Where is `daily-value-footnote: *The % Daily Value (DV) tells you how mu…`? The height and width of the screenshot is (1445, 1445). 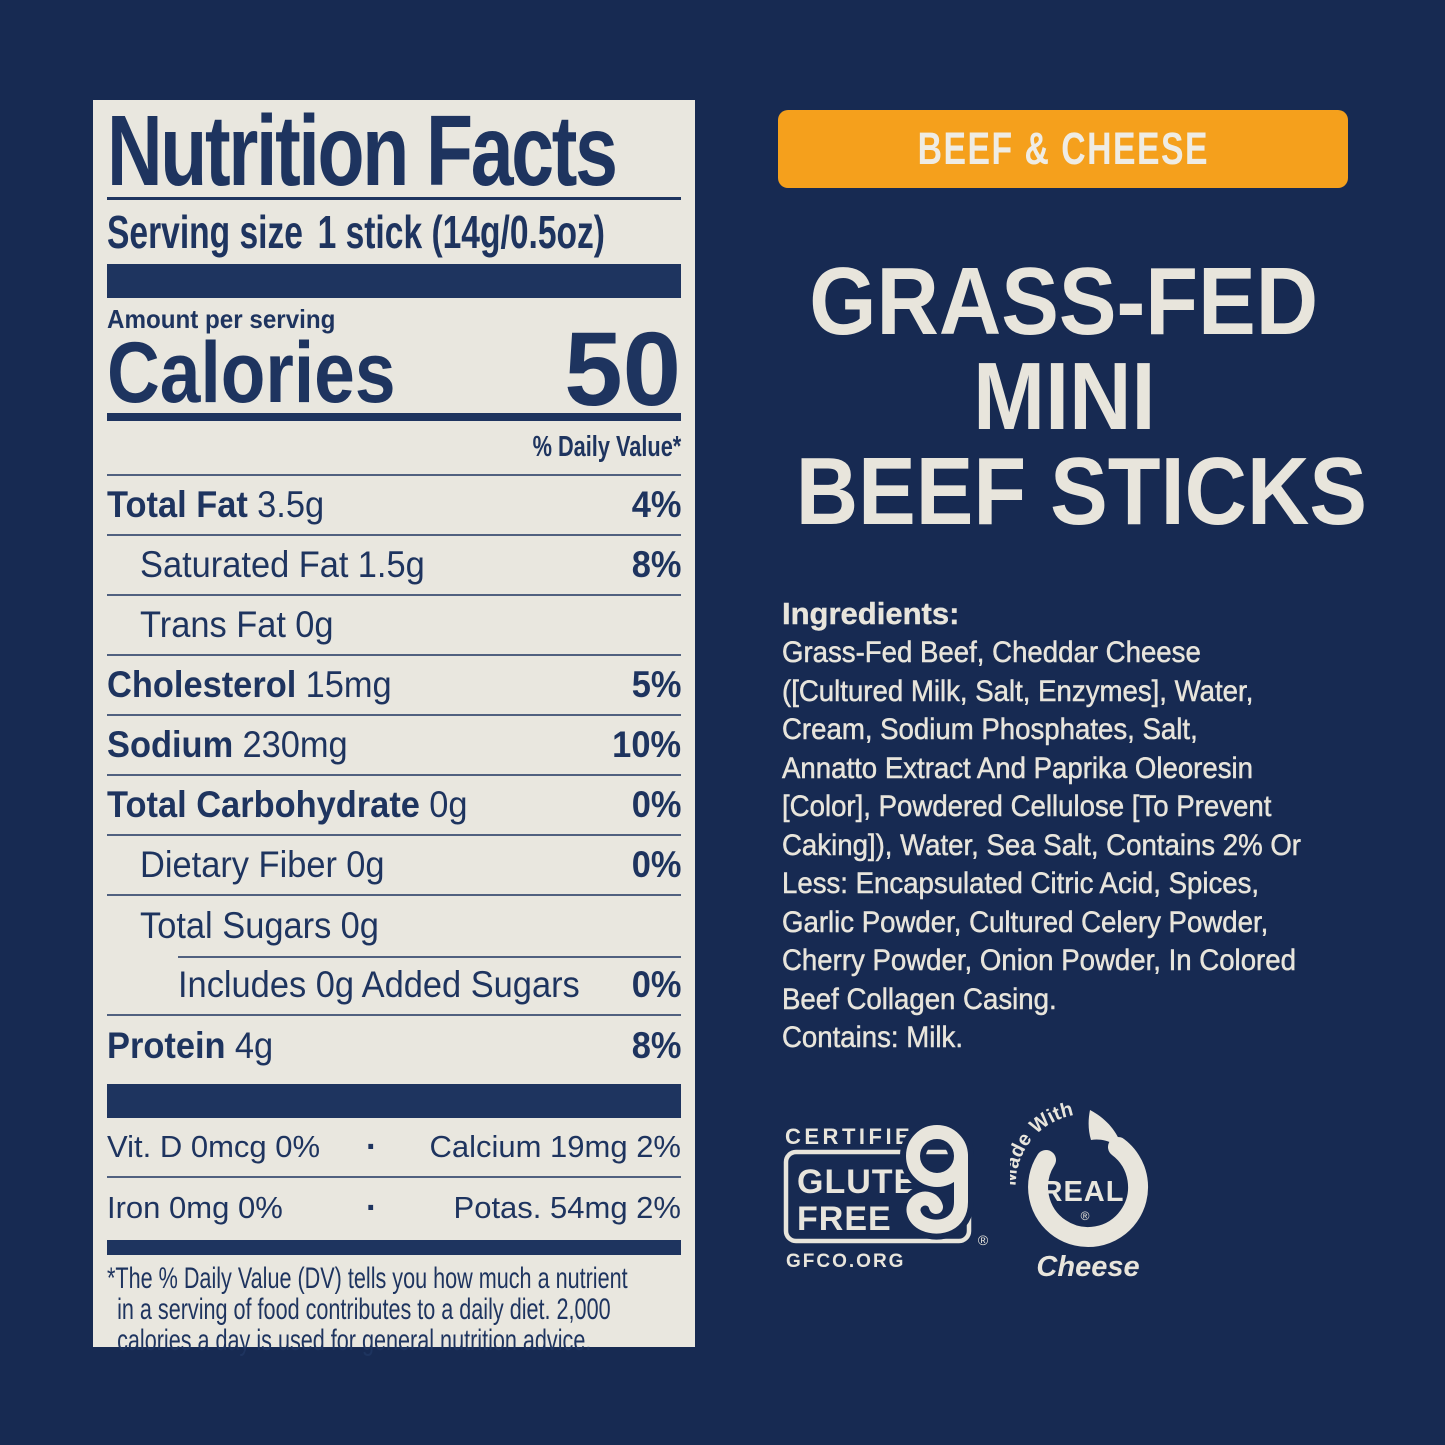
daily-value-footnote: *The % Daily Value (DV) tells you how mu… is located at coordinates (394, 1309).